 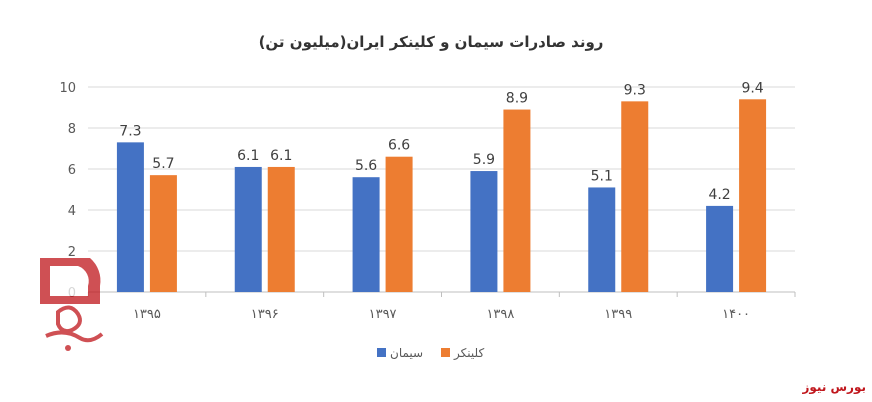 What do you see at coordinates (445, 352) in the screenshot?
I see `legend-swatch-clinker` at bounding box center [445, 352].